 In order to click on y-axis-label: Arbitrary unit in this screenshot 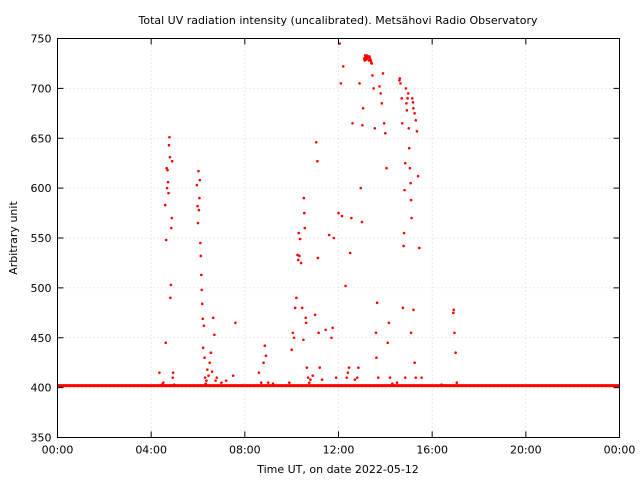, I will do `click(13, 238)`.